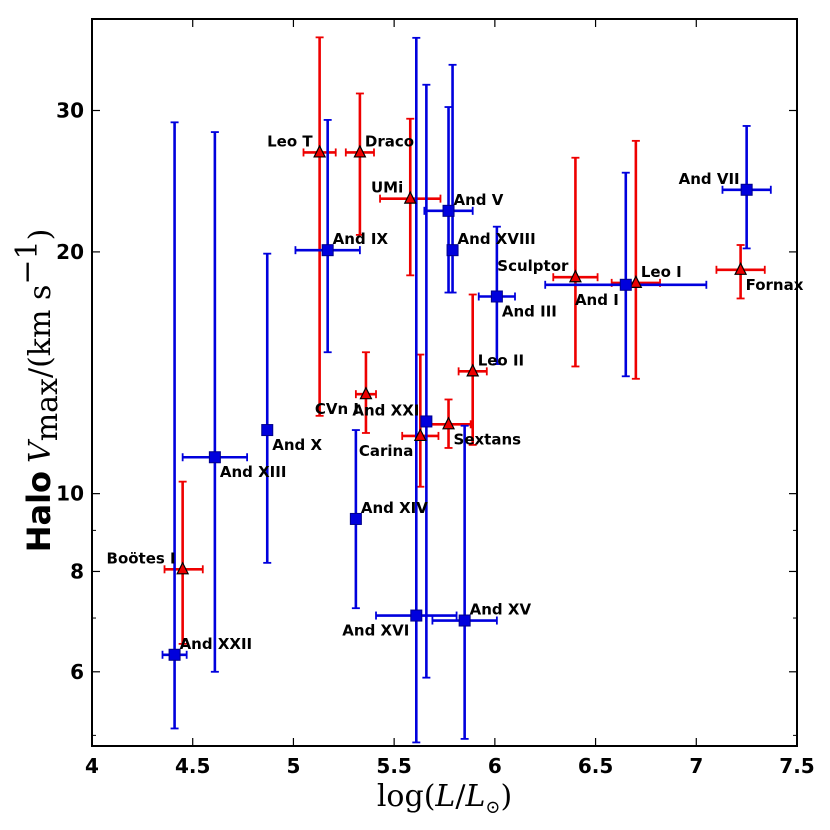 The width and height of the screenshot is (830, 830). Describe the element at coordinates (70, 252) in the screenshot. I see `y-tick-label: 20` at that location.